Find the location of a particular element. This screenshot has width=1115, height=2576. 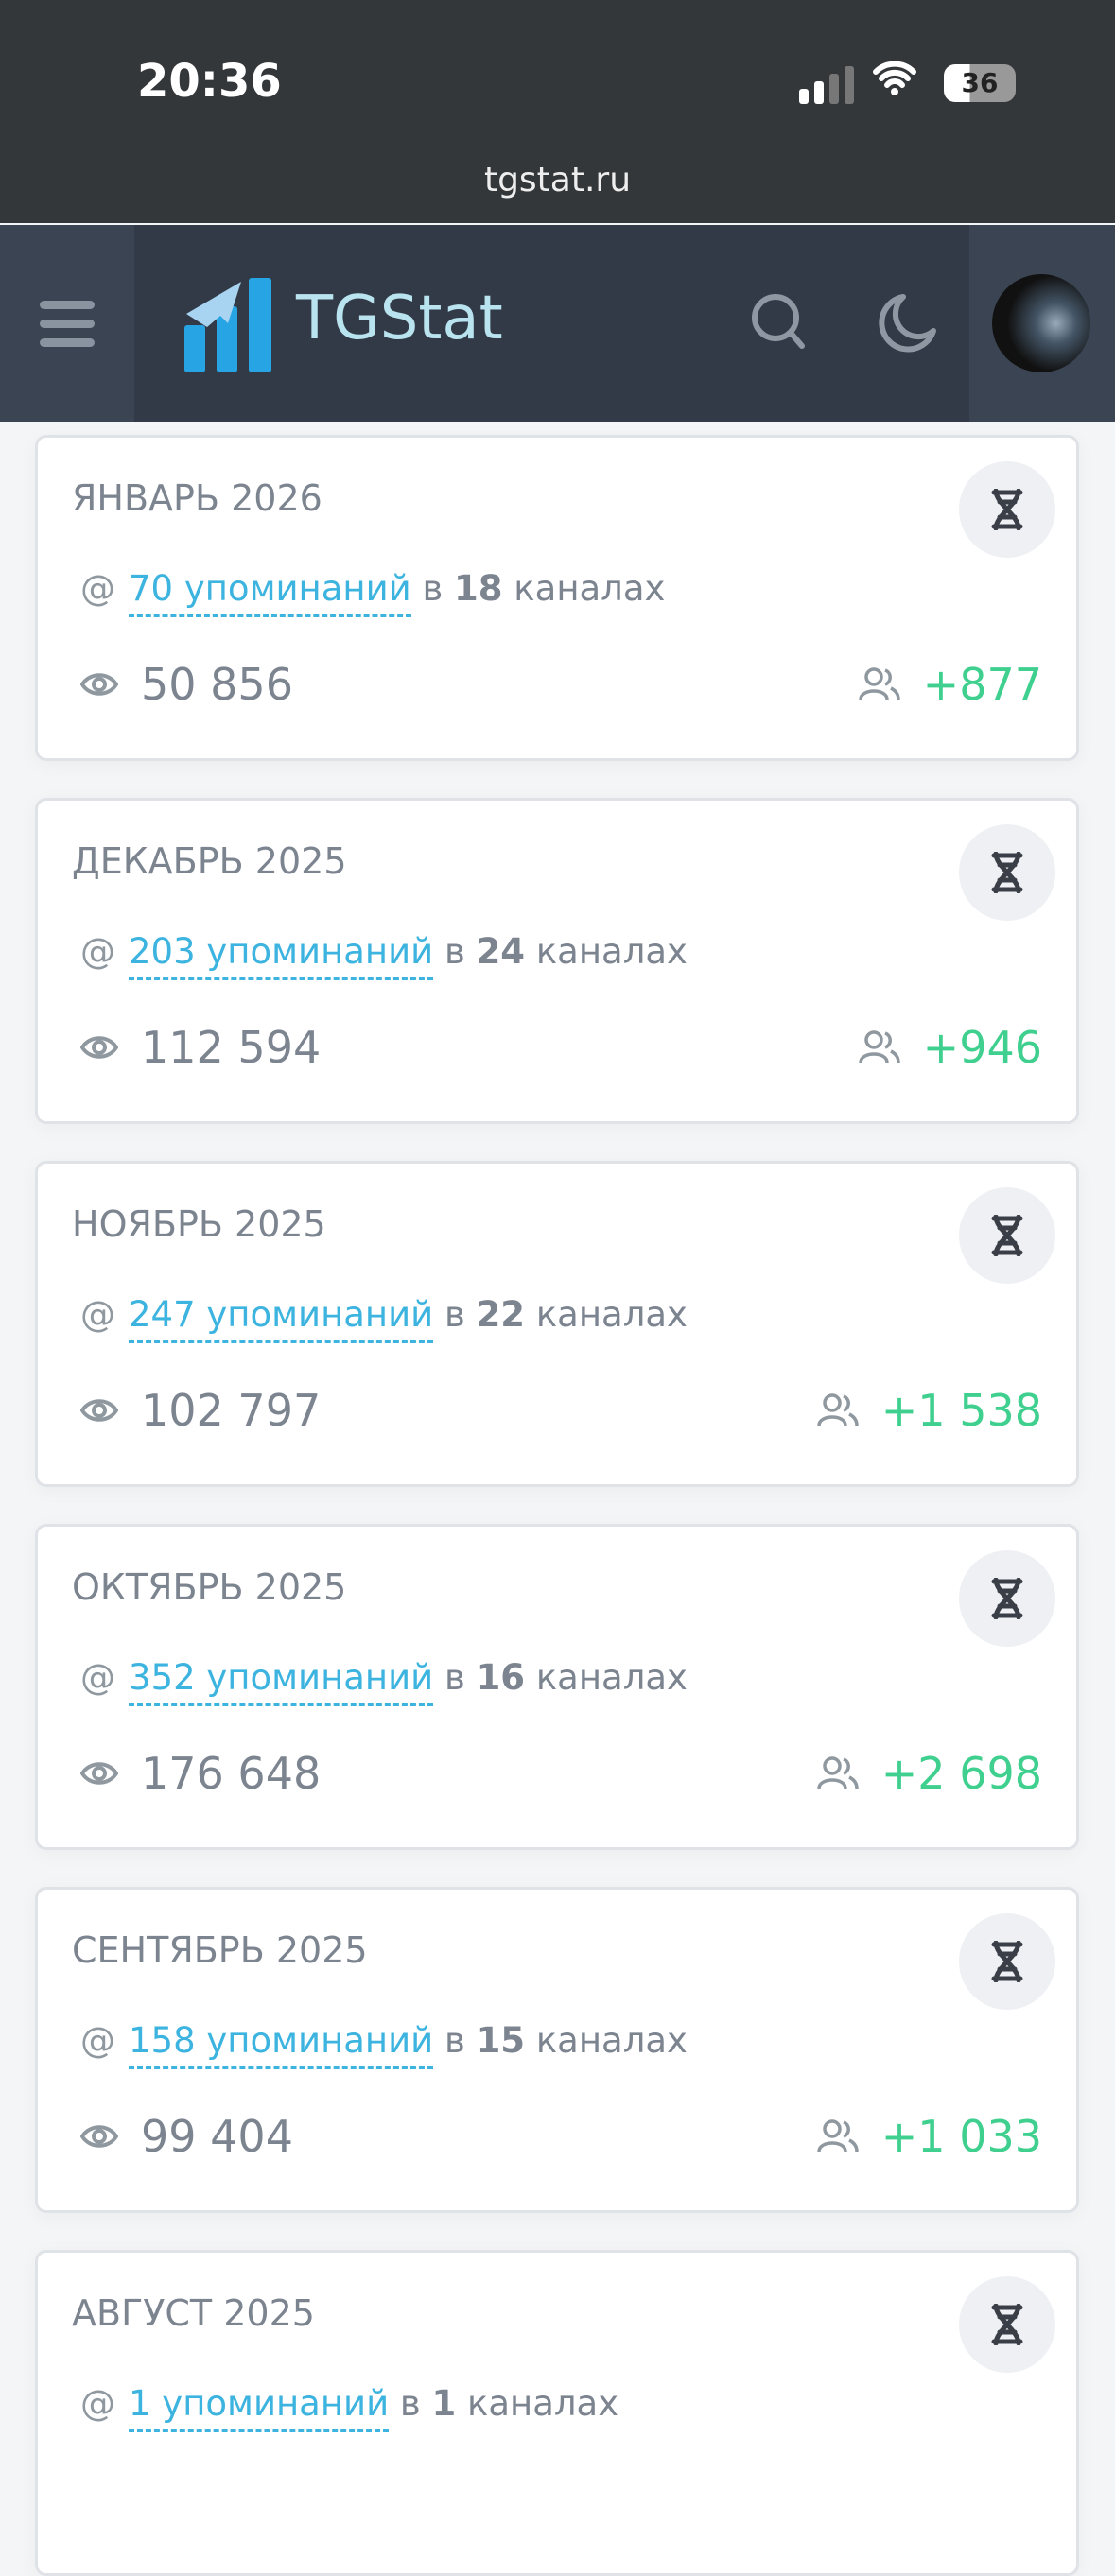

signal-icon is located at coordinates (826, 85).